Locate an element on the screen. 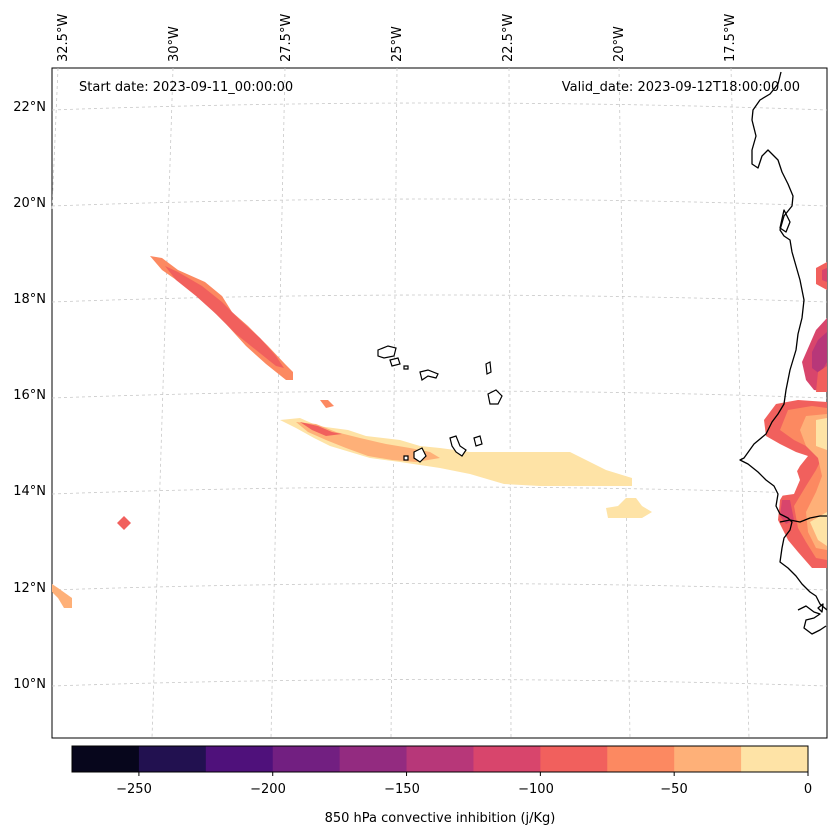 The width and height of the screenshot is (837, 836). colorbar-tick-label: −50 is located at coordinates (673, 789).